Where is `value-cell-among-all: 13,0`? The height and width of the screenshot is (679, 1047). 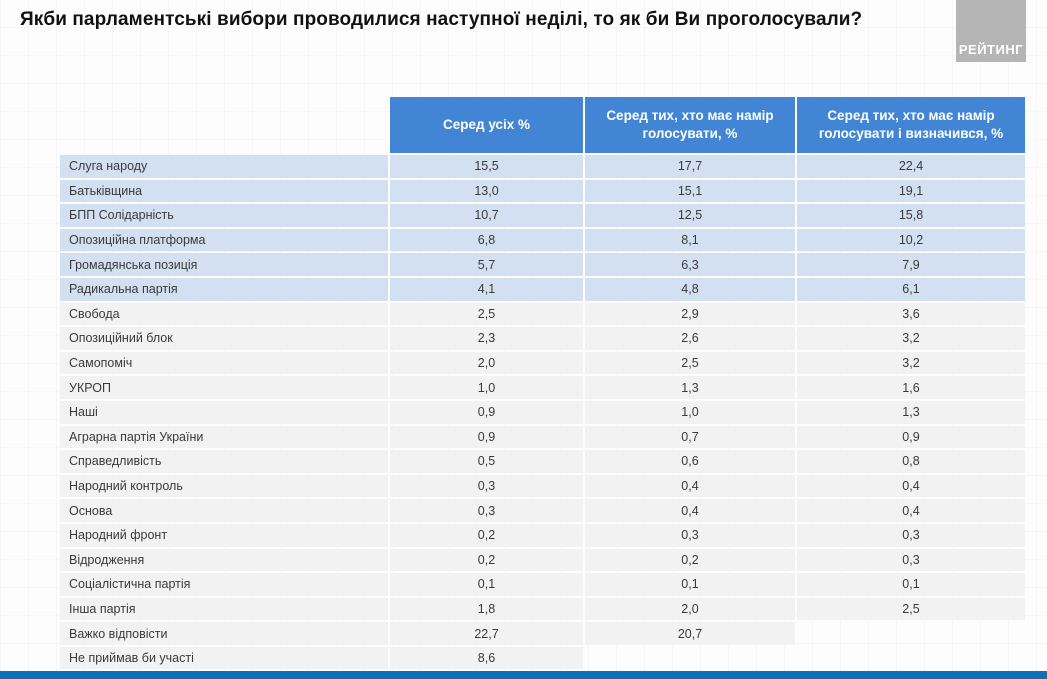 value-cell-among-all: 13,0 is located at coordinates (486, 191).